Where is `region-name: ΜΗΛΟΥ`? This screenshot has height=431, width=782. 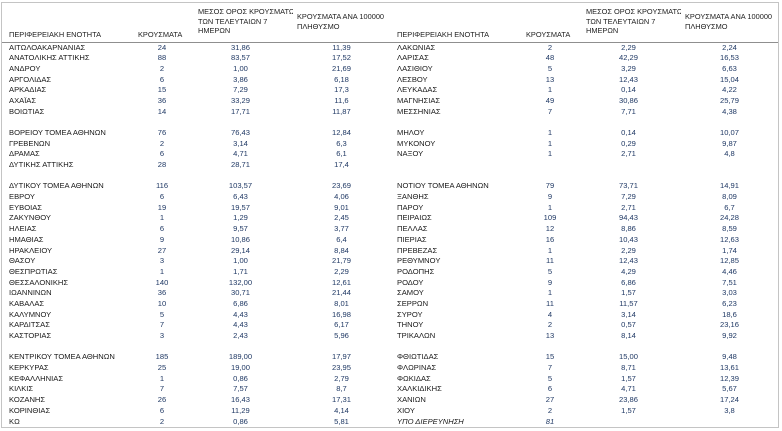
region-name: ΜΗΛΟΥ is located at coordinates (411, 132).